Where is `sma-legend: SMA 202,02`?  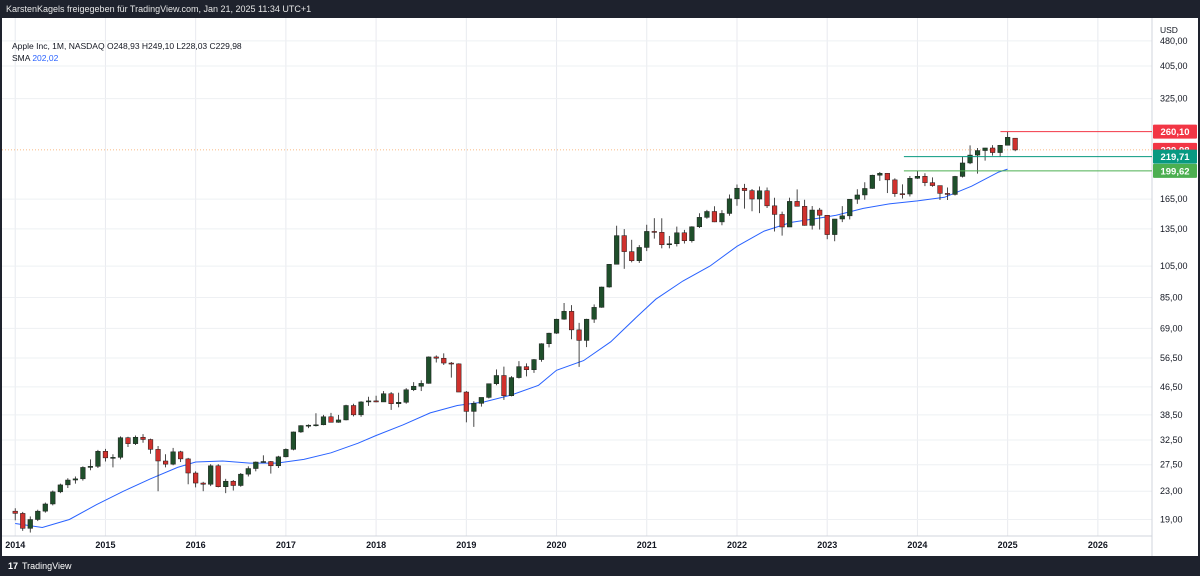
sma-legend: SMA 202,02 is located at coordinates (127, 58).